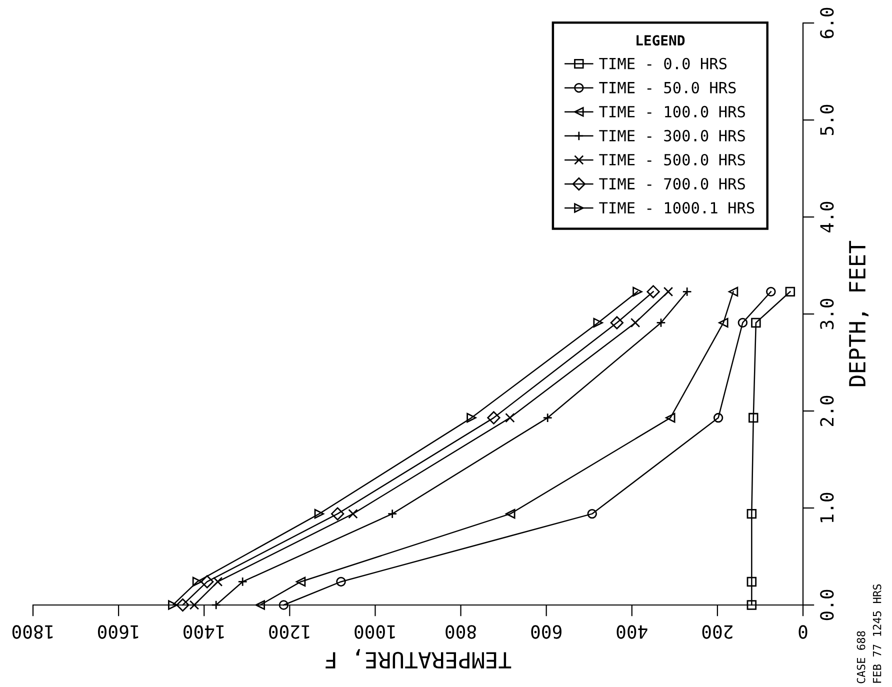 This screenshot has height=687, width=892. I want to click on x-tick-label: 200, so click(717, 632).